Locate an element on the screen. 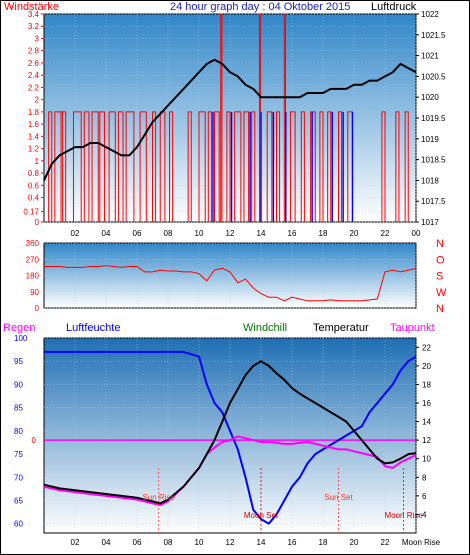 The image size is (470, 555). humidity-tick-label: 95 is located at coordinates (18, 361).